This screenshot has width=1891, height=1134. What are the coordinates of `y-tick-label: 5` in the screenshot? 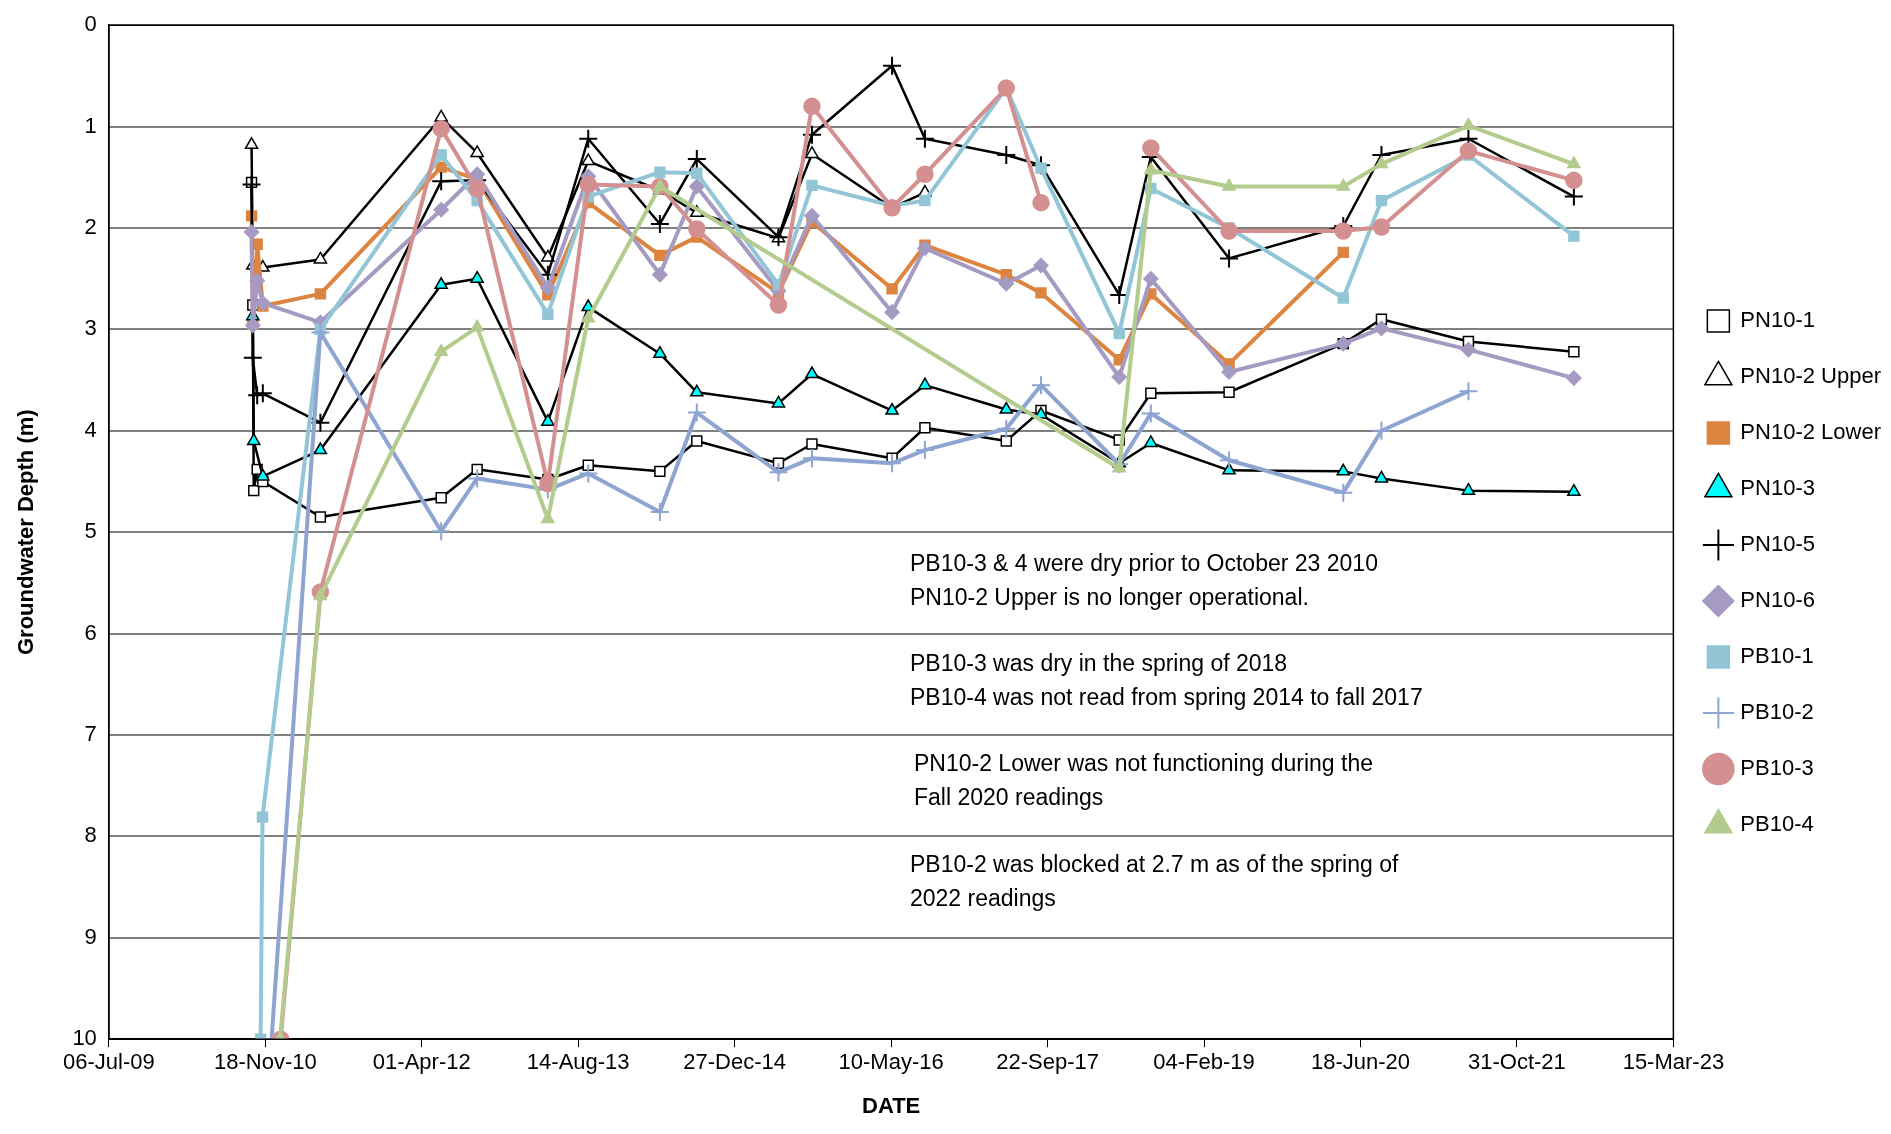 It's located at (90, 531).